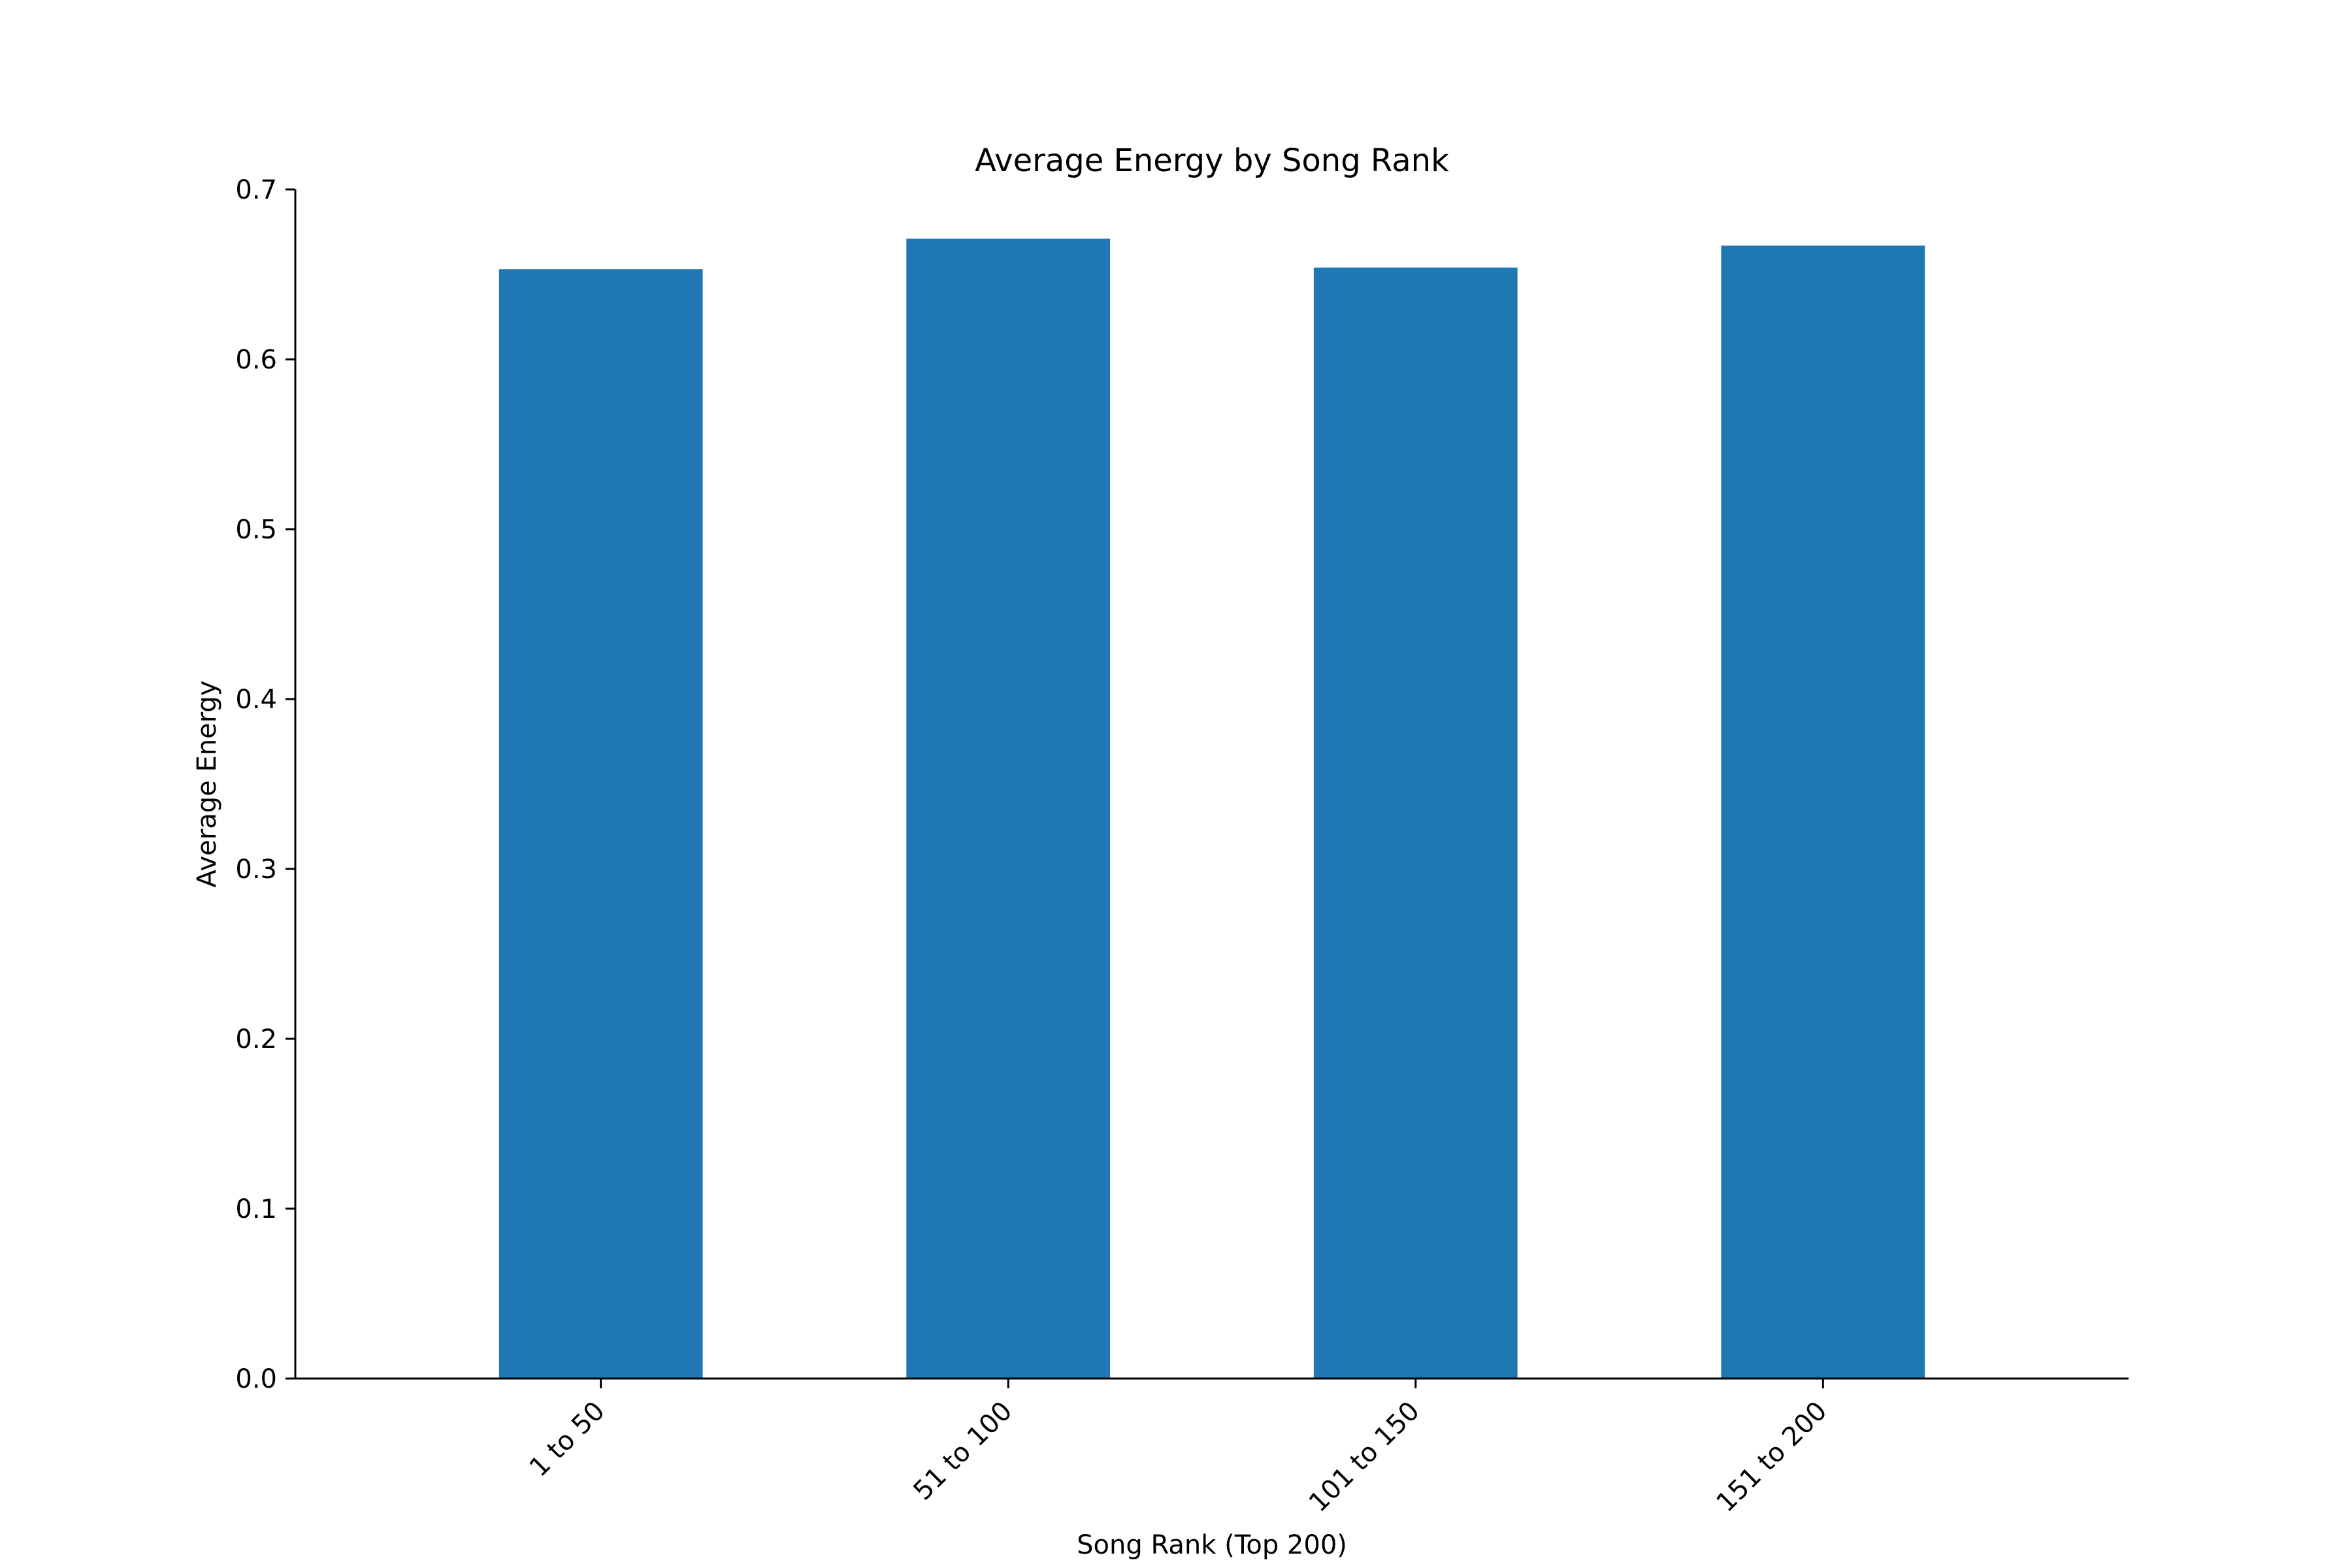 This screenshot has width=2352, height=1568. I want to click on x-tick-label: 51 to 100, so click(962, 1451).